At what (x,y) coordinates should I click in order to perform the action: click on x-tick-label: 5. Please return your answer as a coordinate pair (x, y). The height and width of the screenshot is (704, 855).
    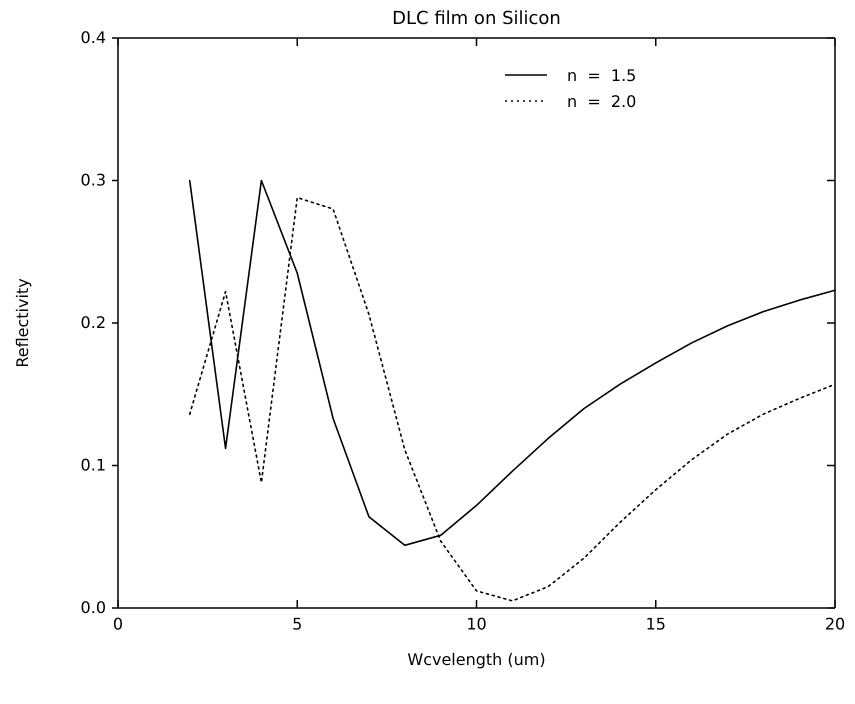
    Looking at the image, I should click on (297, 624).